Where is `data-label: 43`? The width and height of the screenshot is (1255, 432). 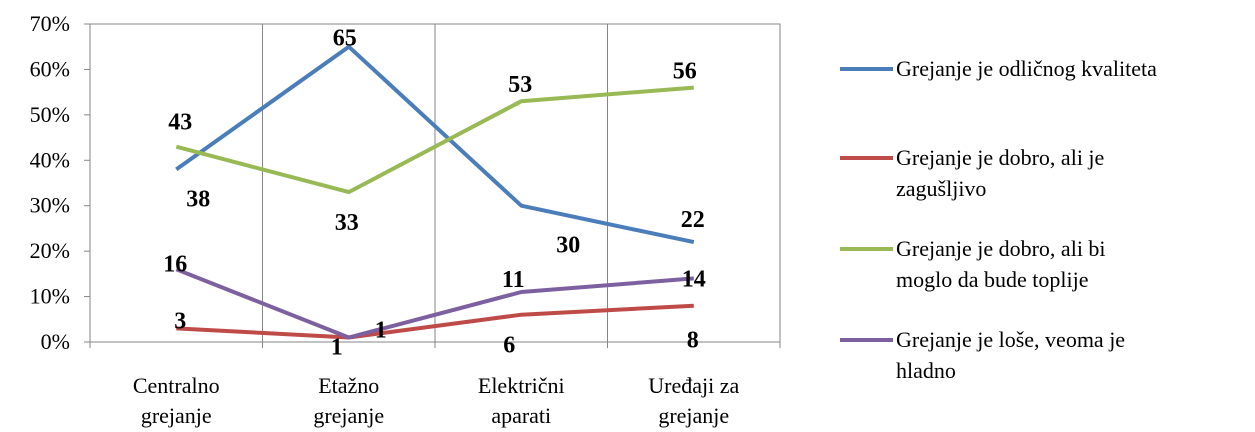
data-label: 43 is located at coordinates (180, 123).